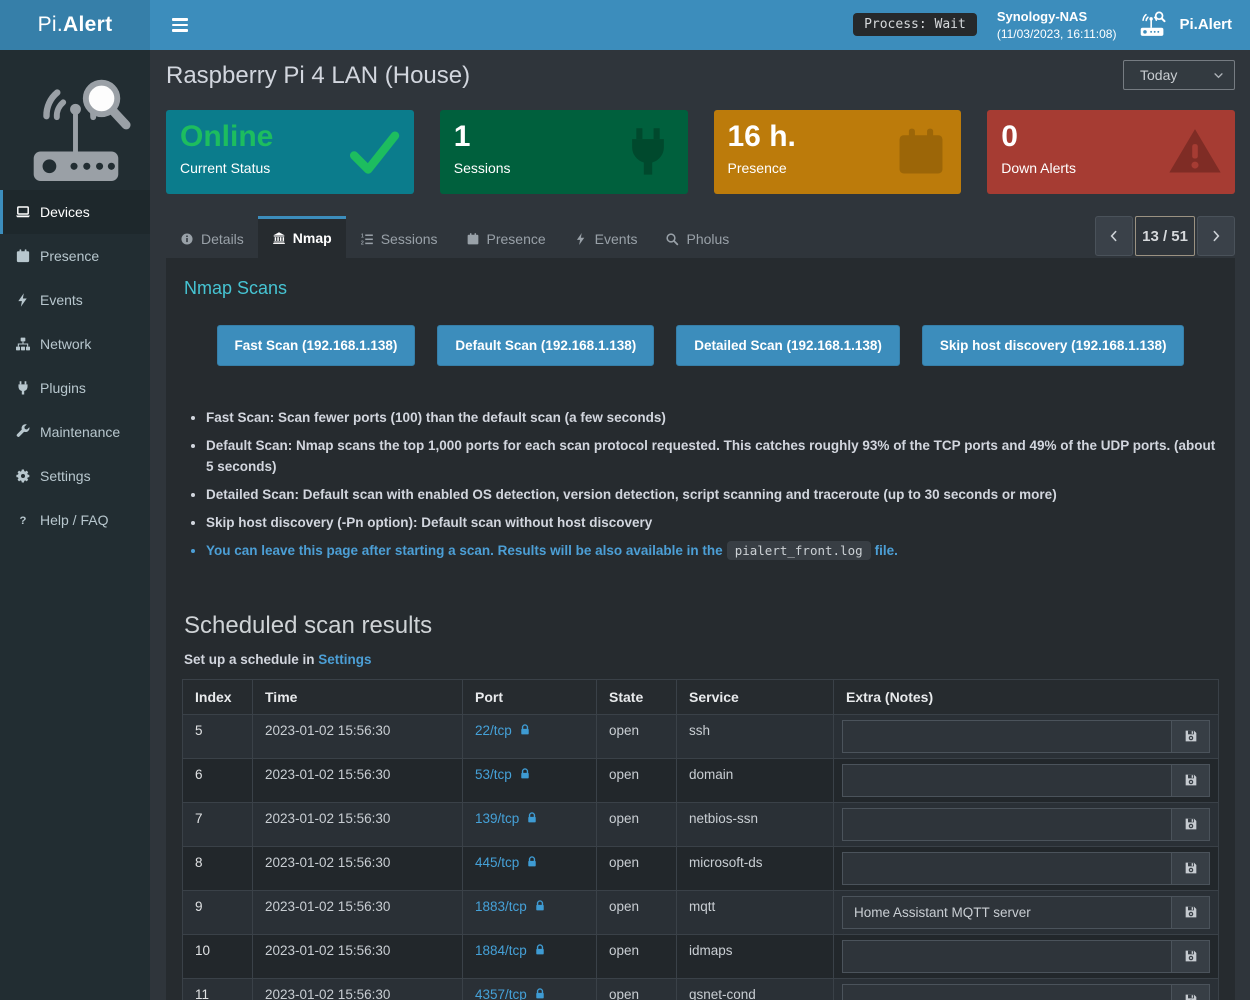 The width and height of the screenshot is (1250, 1000). I want to click on scan-button: Skip host discovery (192.168.1.138), so click(1053, 345).